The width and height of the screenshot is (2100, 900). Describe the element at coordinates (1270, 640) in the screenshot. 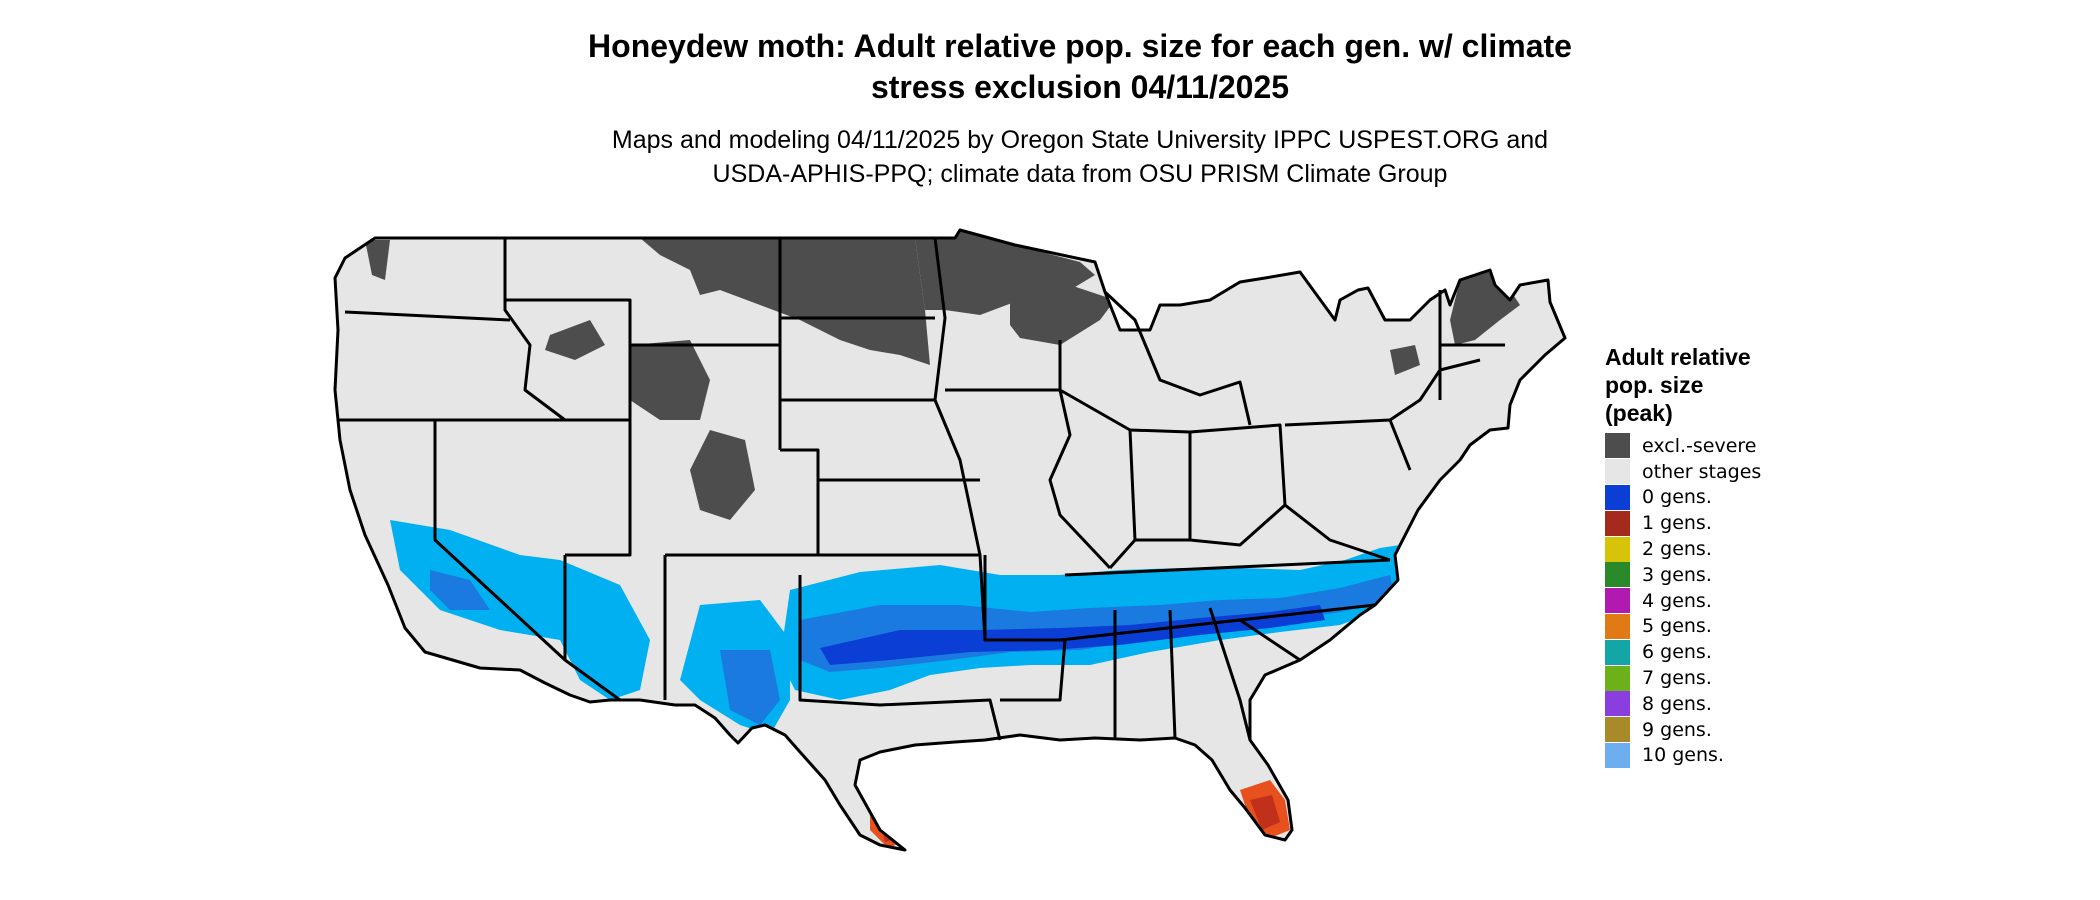

I see `border-sc` at that location.